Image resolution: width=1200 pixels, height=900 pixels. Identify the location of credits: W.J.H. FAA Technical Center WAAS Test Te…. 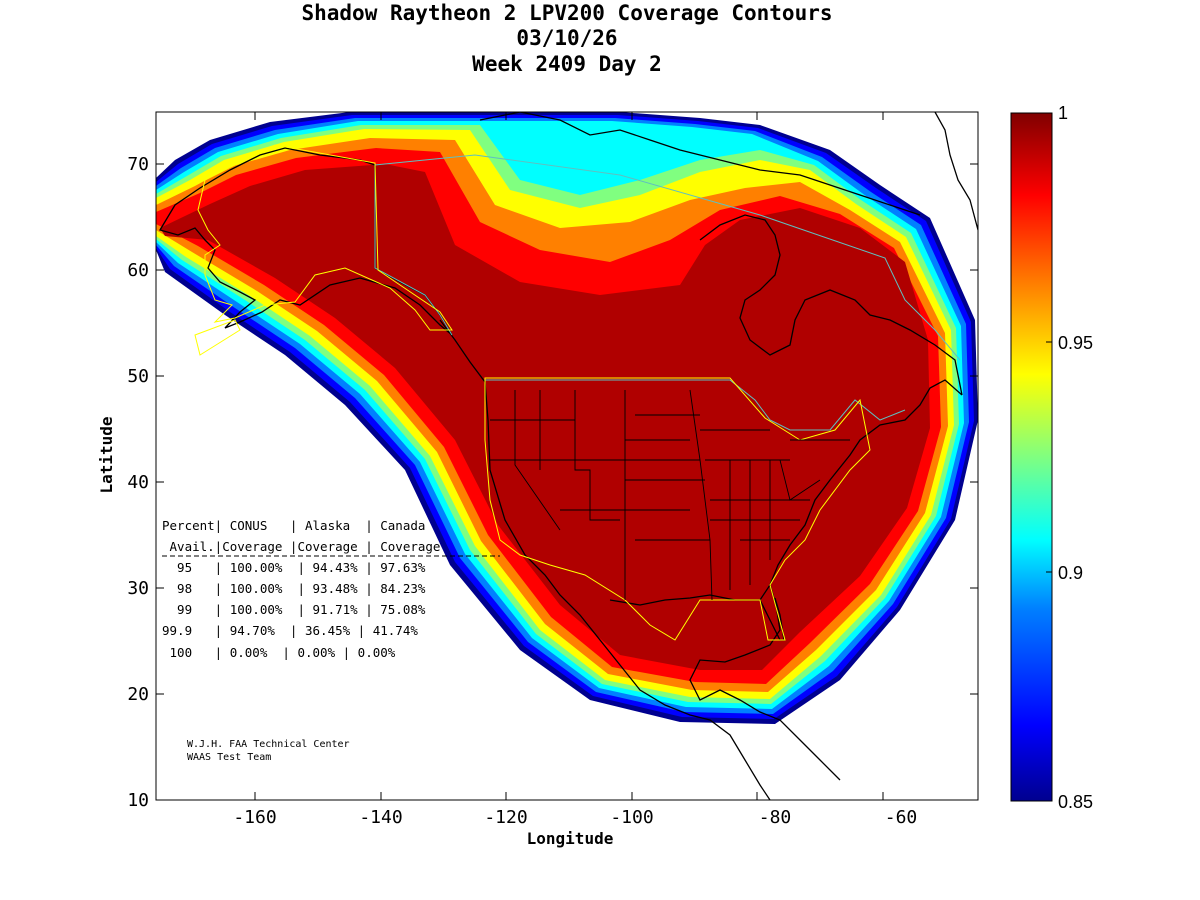
(268, 751).